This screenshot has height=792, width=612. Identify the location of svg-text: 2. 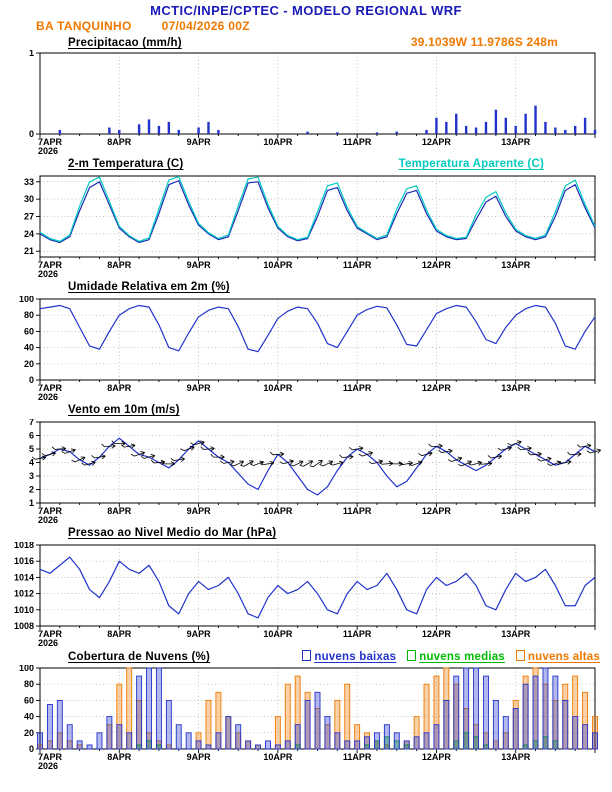
(31, 490).